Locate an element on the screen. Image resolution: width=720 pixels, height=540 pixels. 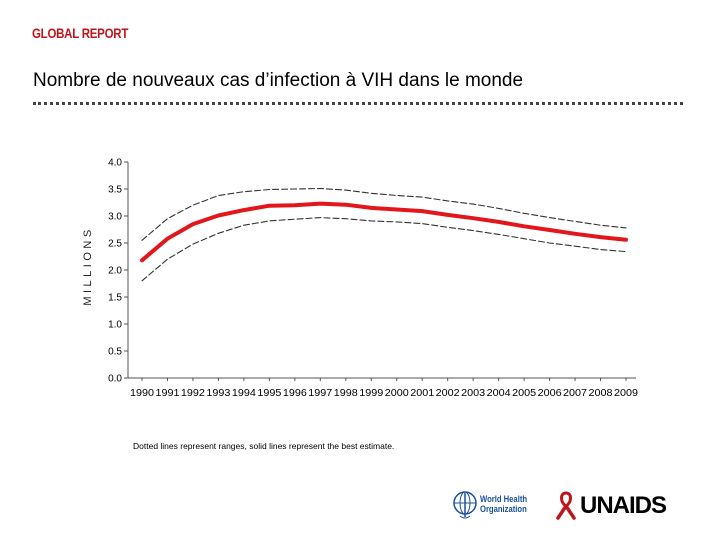
x-tick-label: 2007 is located at coordinates (575, 393).